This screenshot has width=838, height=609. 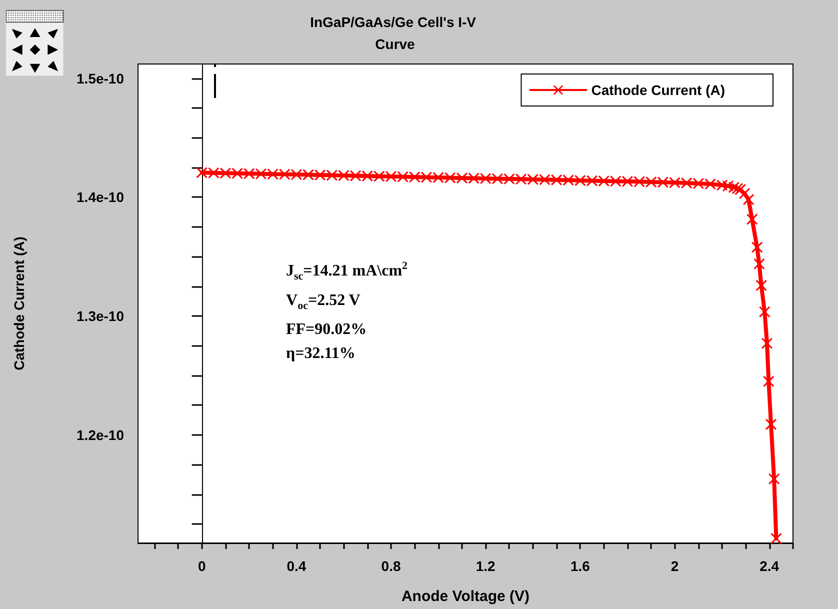 I want to click on y-axis-title: Cathode Current (A), so click(x=19, y=303).